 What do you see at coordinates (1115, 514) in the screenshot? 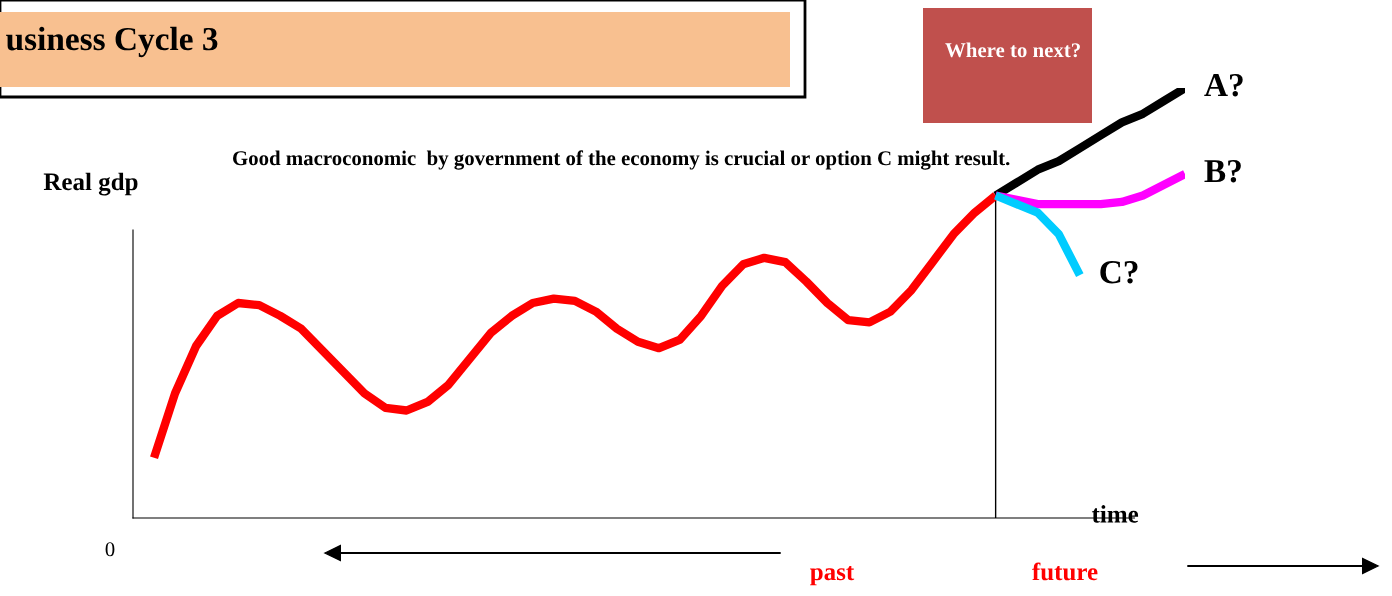
I see `x-axis-title: time` at bounding box center [1115, 514].